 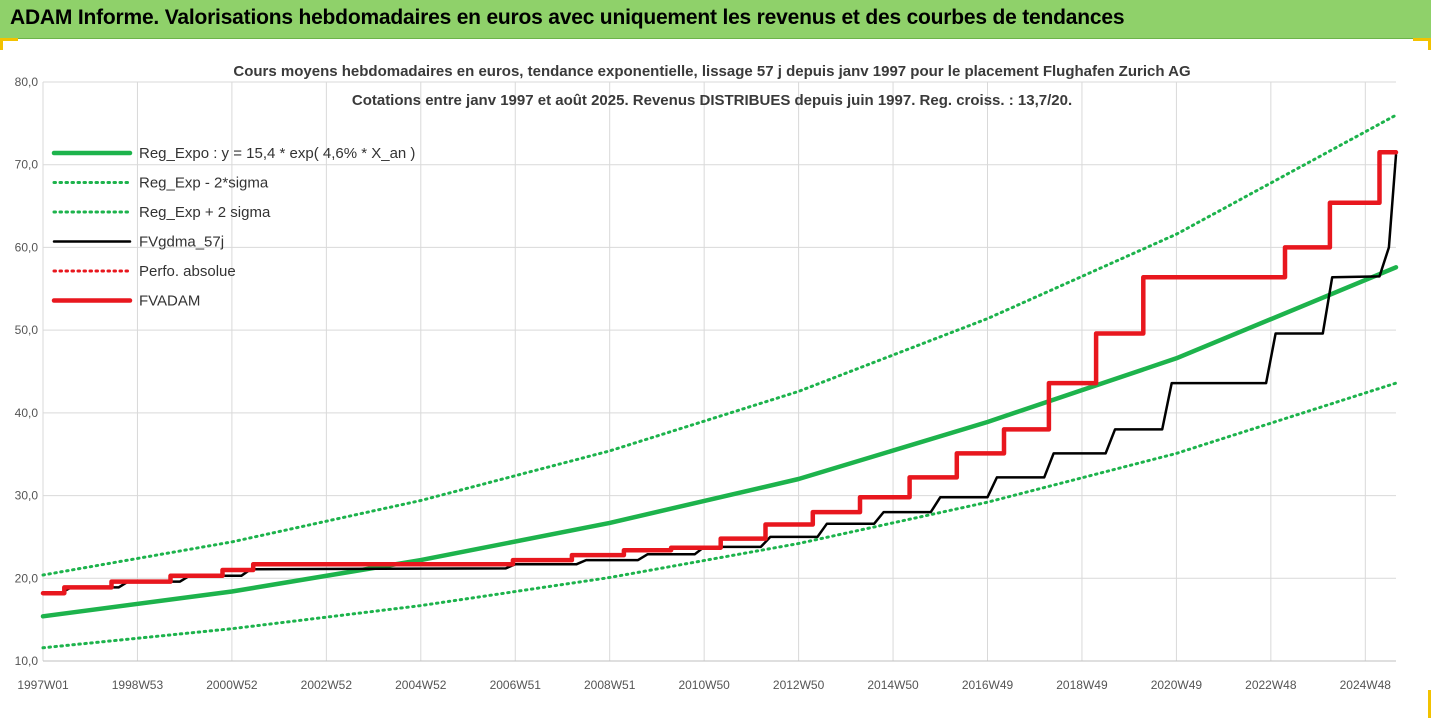 I want to click on legend-label-2: Reg_Exp + 2 sigma, so click(x=205, y=212).